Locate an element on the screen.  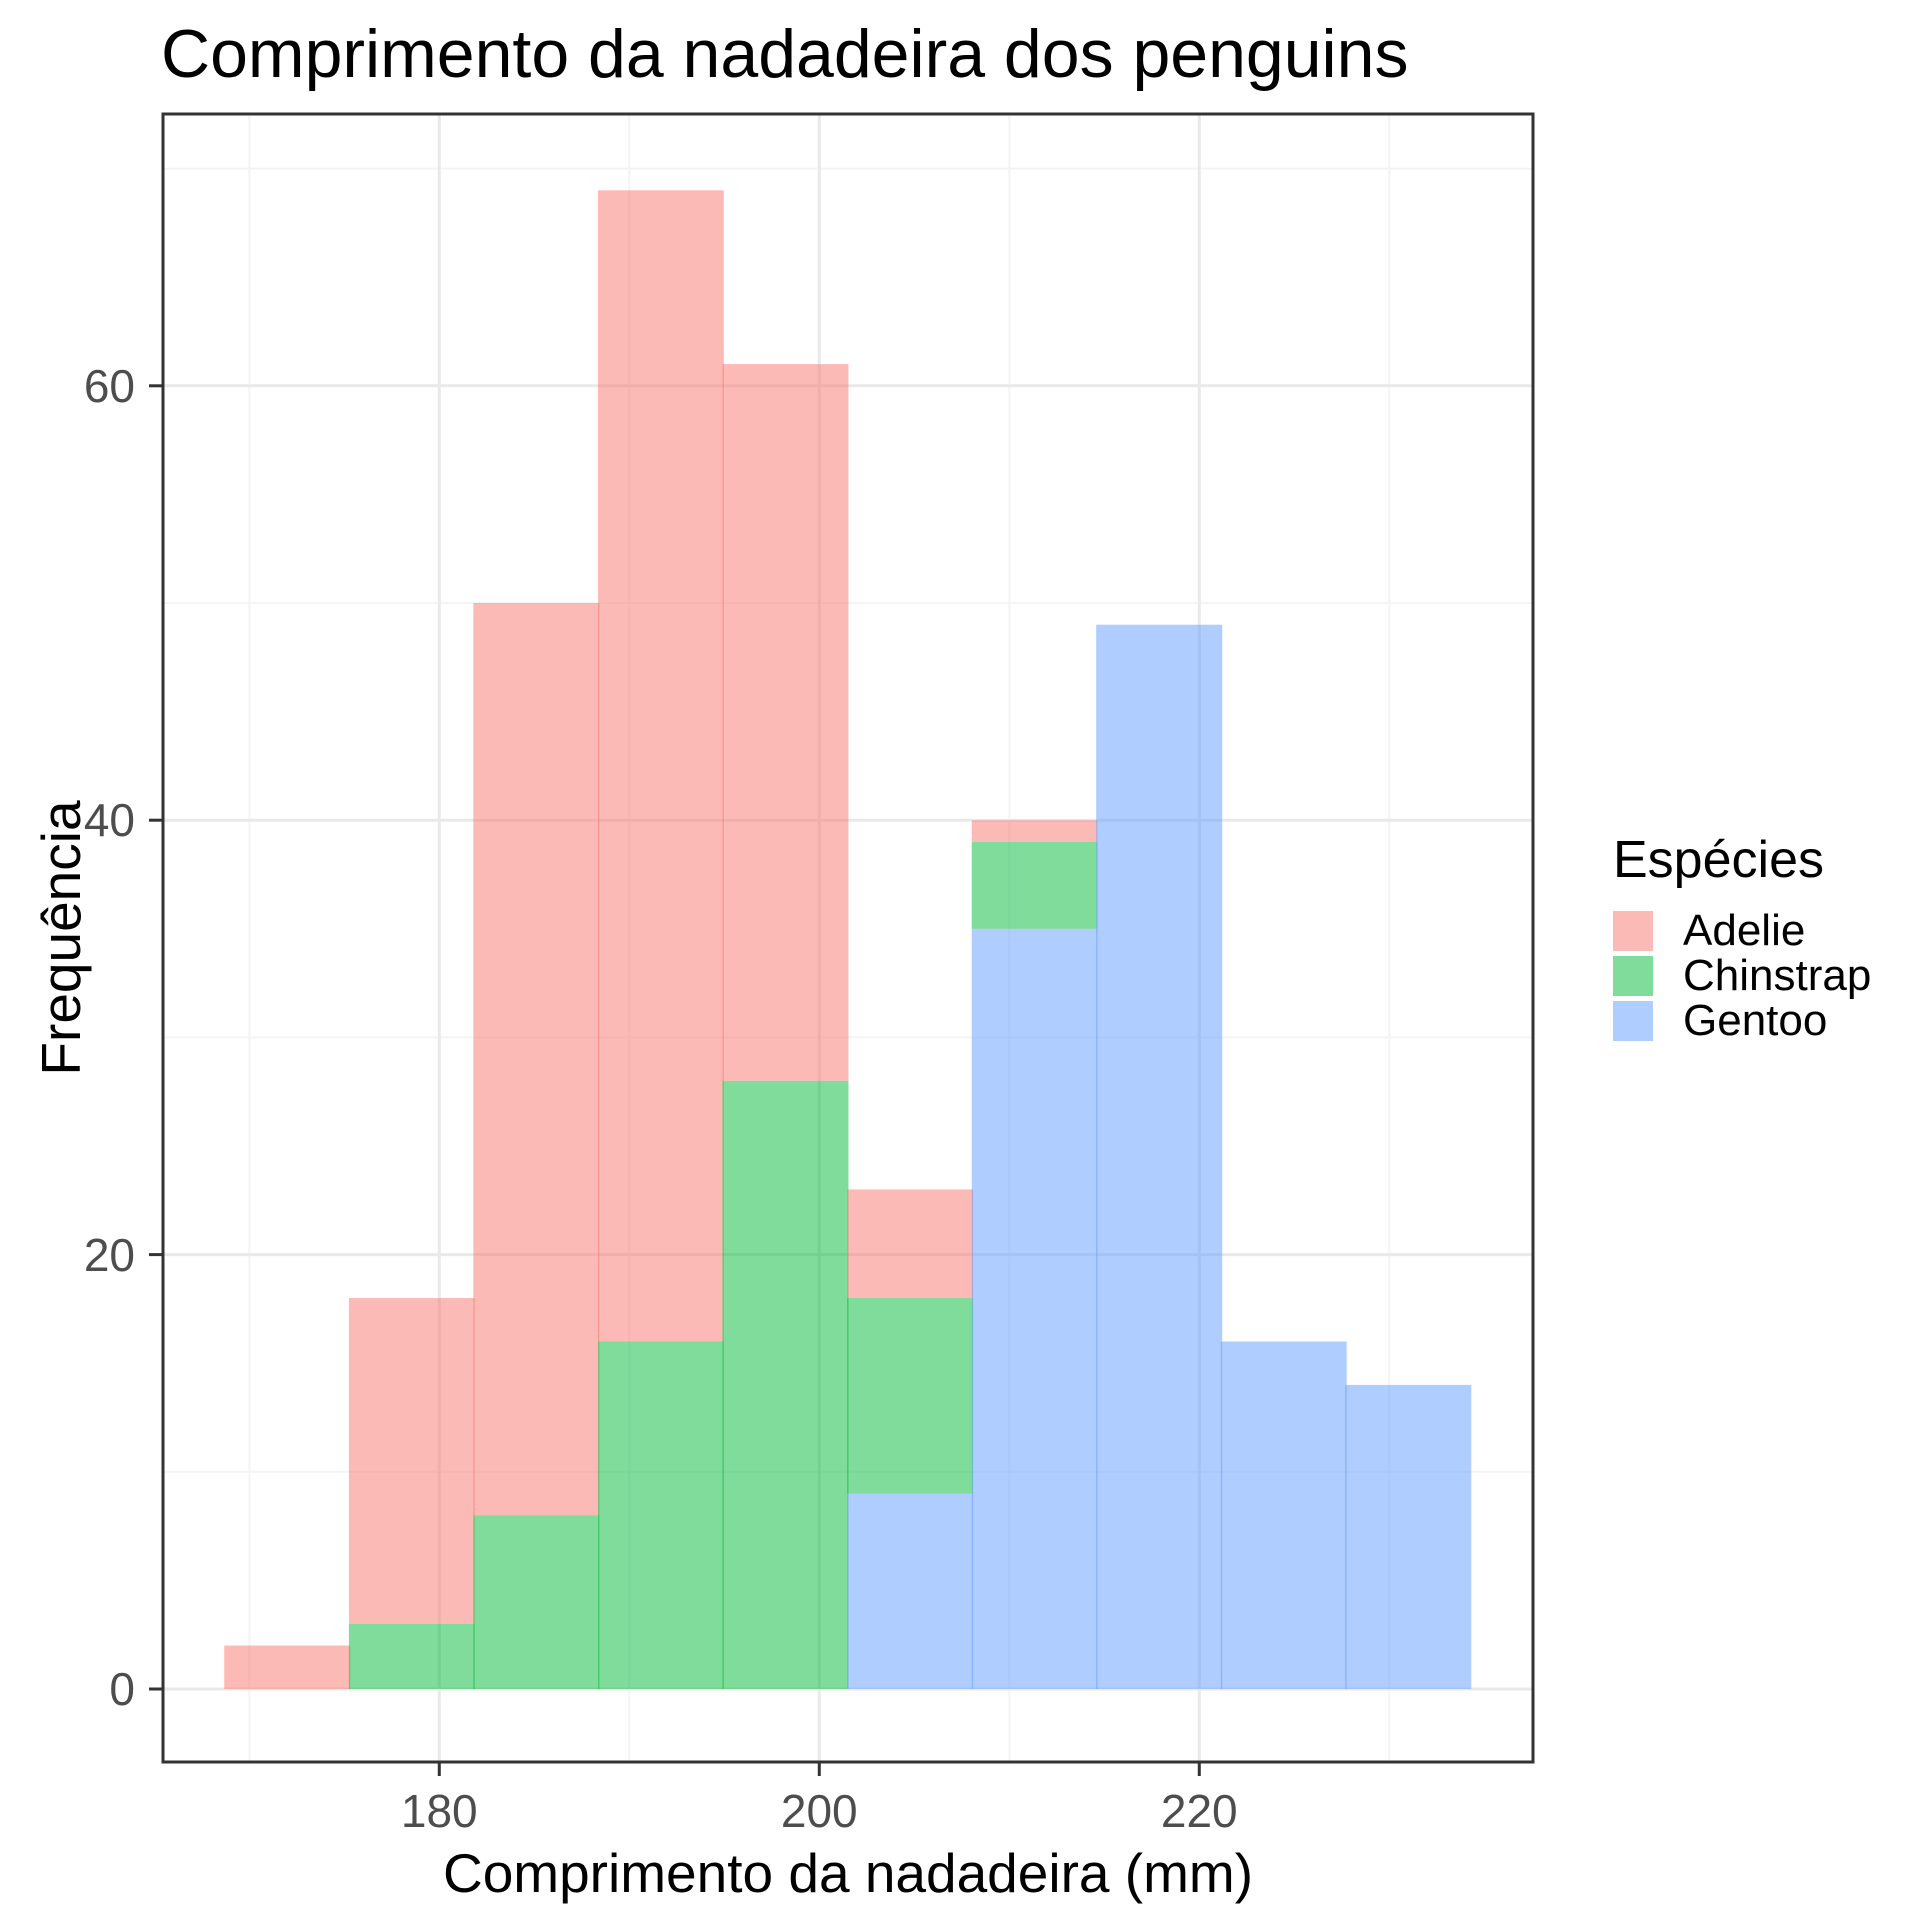
bar-adelie-bin5 is located at coordinates (785, 722).